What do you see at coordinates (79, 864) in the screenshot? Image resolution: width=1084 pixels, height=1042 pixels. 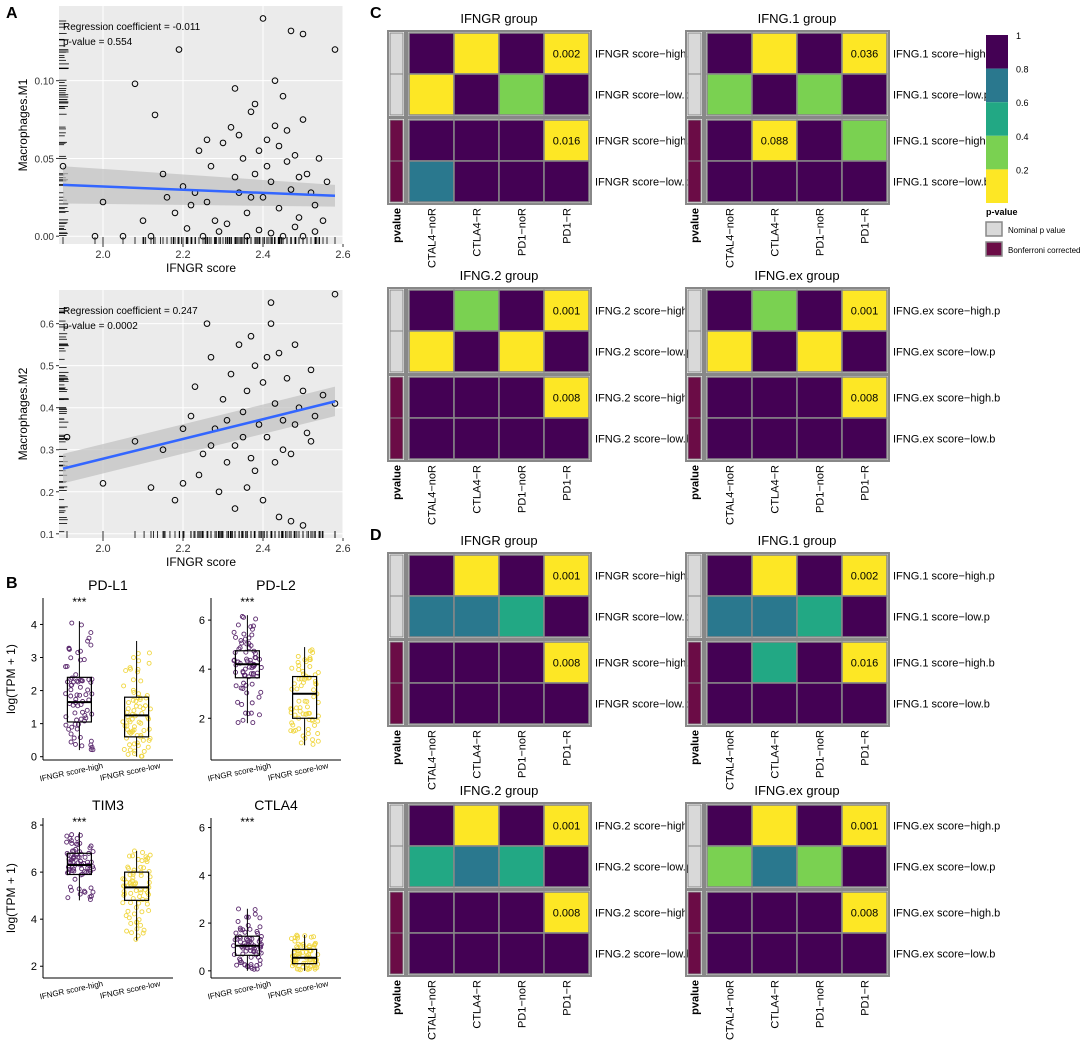 I see `box` at bounding box center [79, 864].